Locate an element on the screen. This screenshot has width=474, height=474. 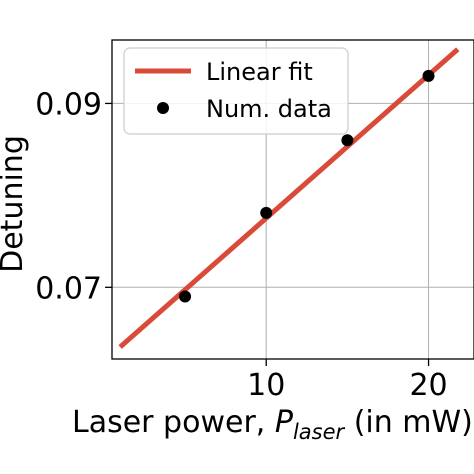
x-axis-label: Laser power, Plaser (in mW) is located at coordinates (272, 424).